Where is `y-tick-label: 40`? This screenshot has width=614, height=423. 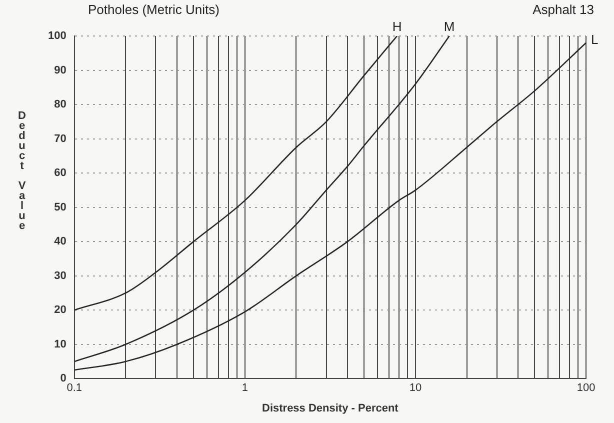
y-tick-label: 40 is located at coordinates (60, 242).